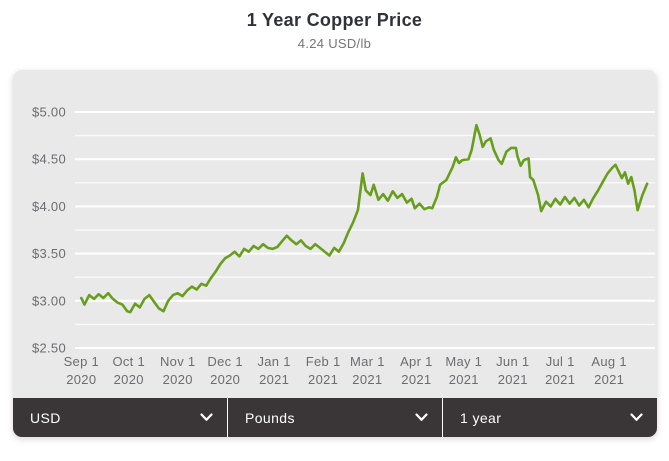 The width and height of the screenshot is (669, 461). What do you see at coordinates (45, 417) in the screenshot?
I see `currency-dropdown-value: USD` at bounding box center [45, 417].